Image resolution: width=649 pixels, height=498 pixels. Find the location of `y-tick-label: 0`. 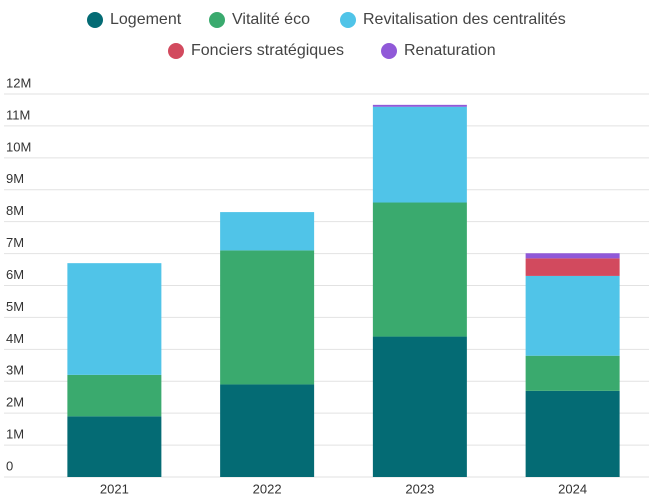

y-tick-label: 0 is located at coordinates (9, 465).